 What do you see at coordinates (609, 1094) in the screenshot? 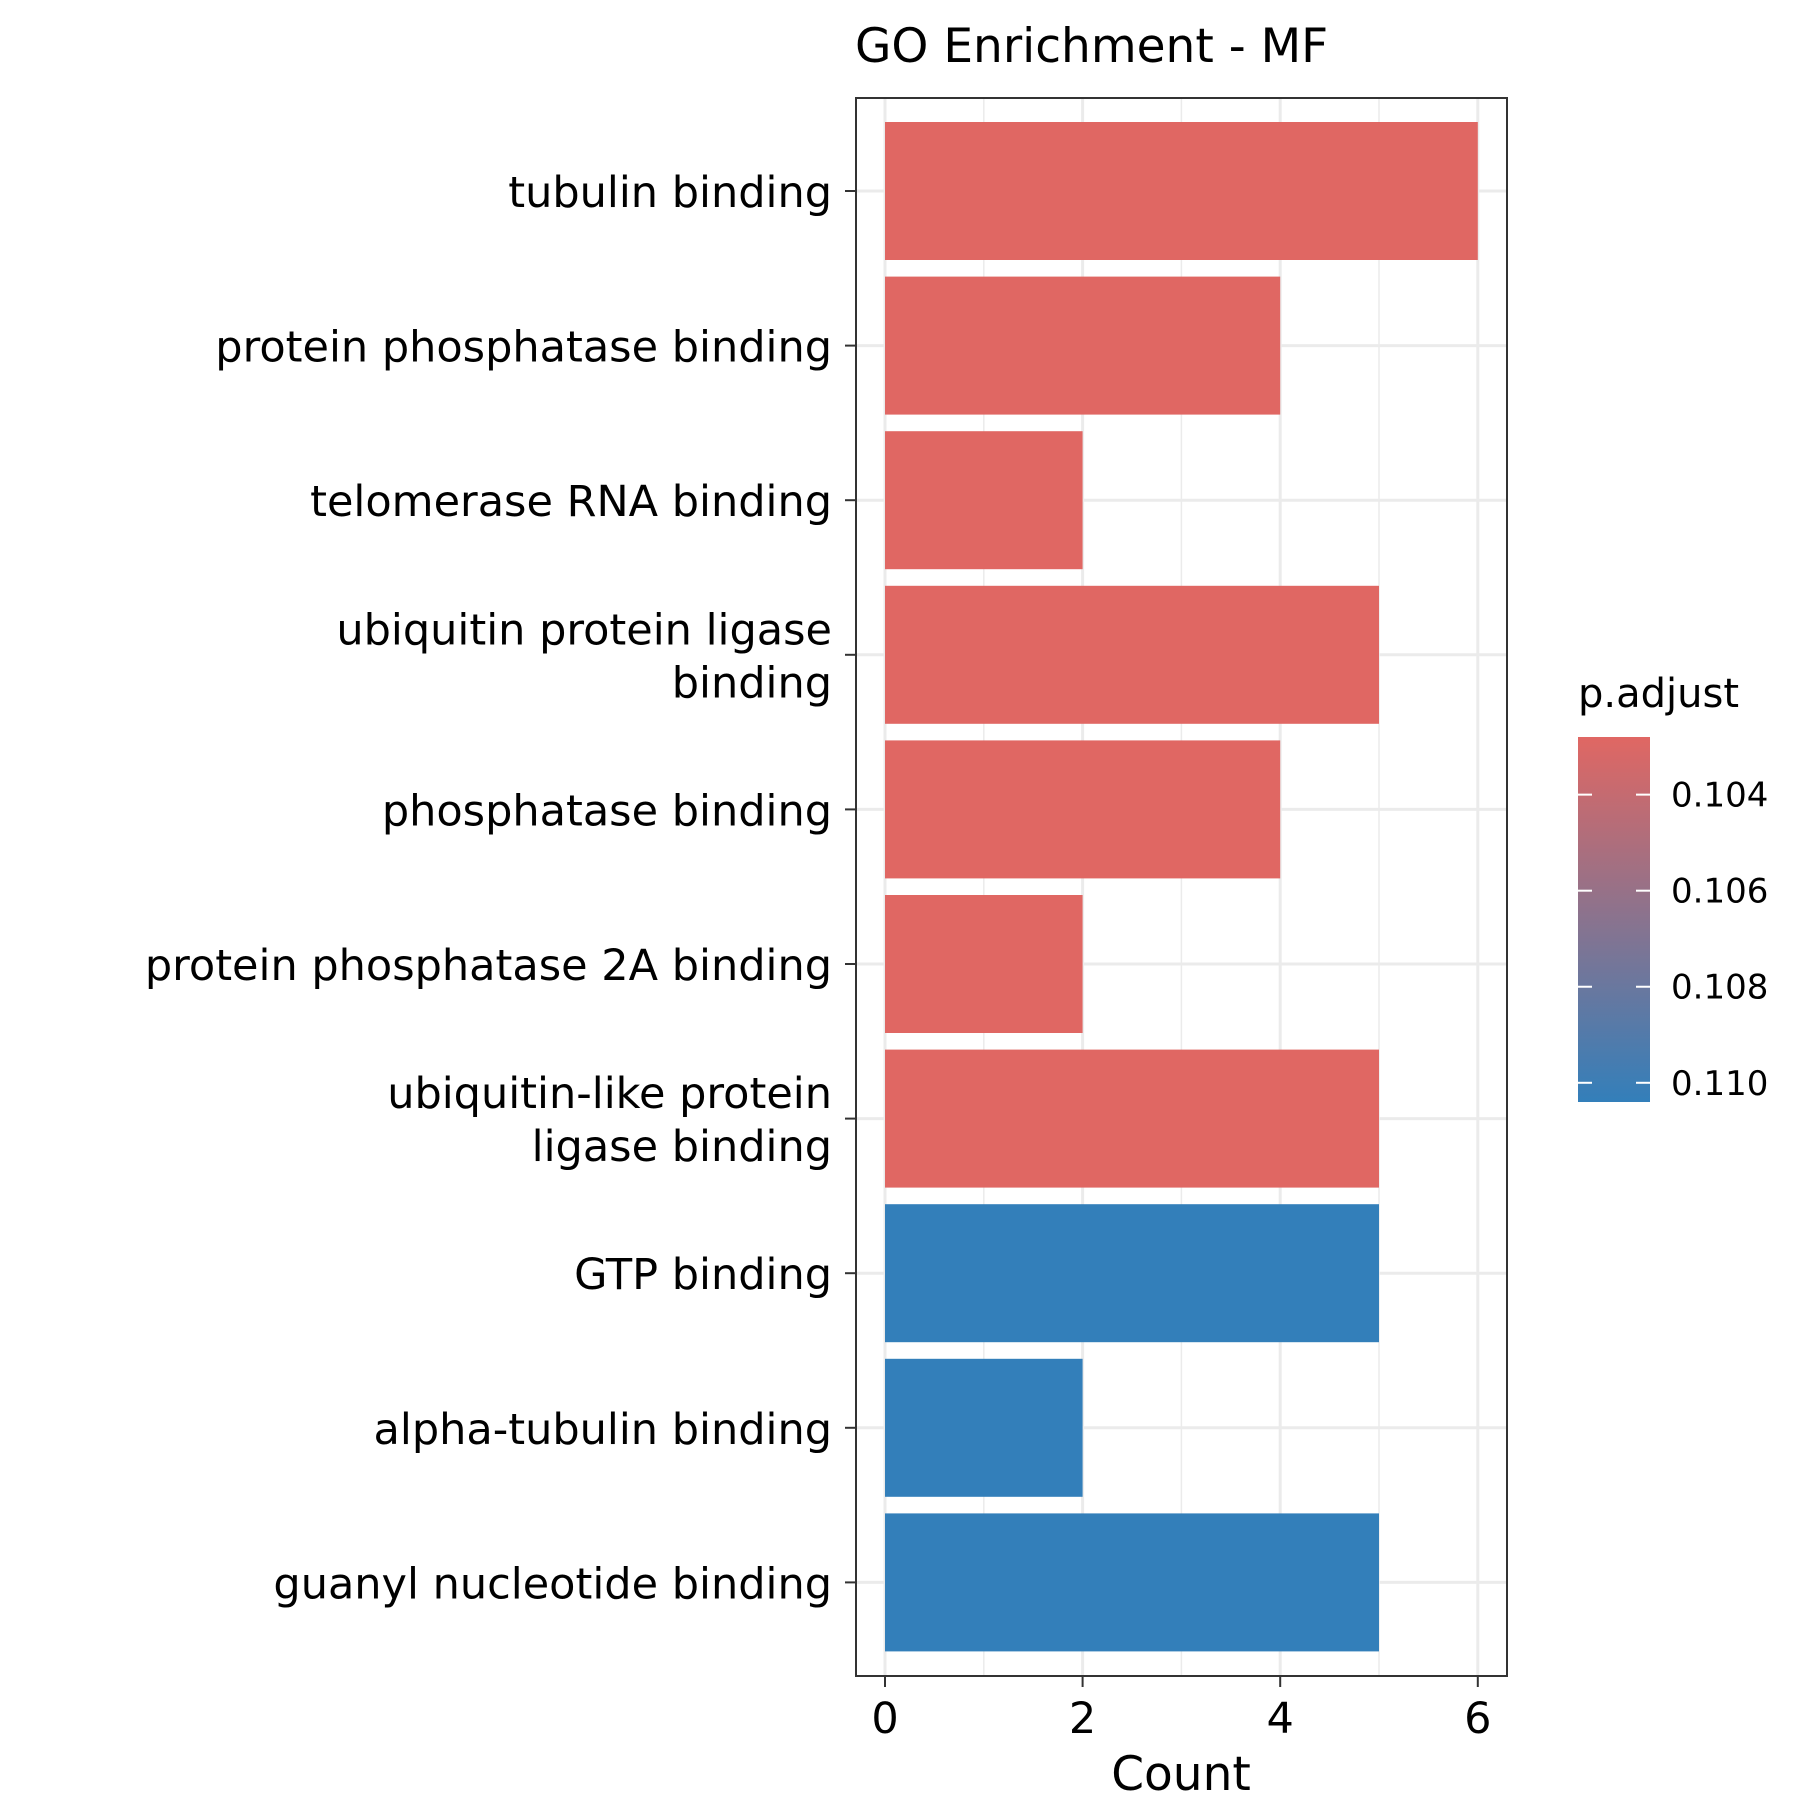
I see `y-tick-label: ubiquitin-like protein` at bounding box center [609, 1094].